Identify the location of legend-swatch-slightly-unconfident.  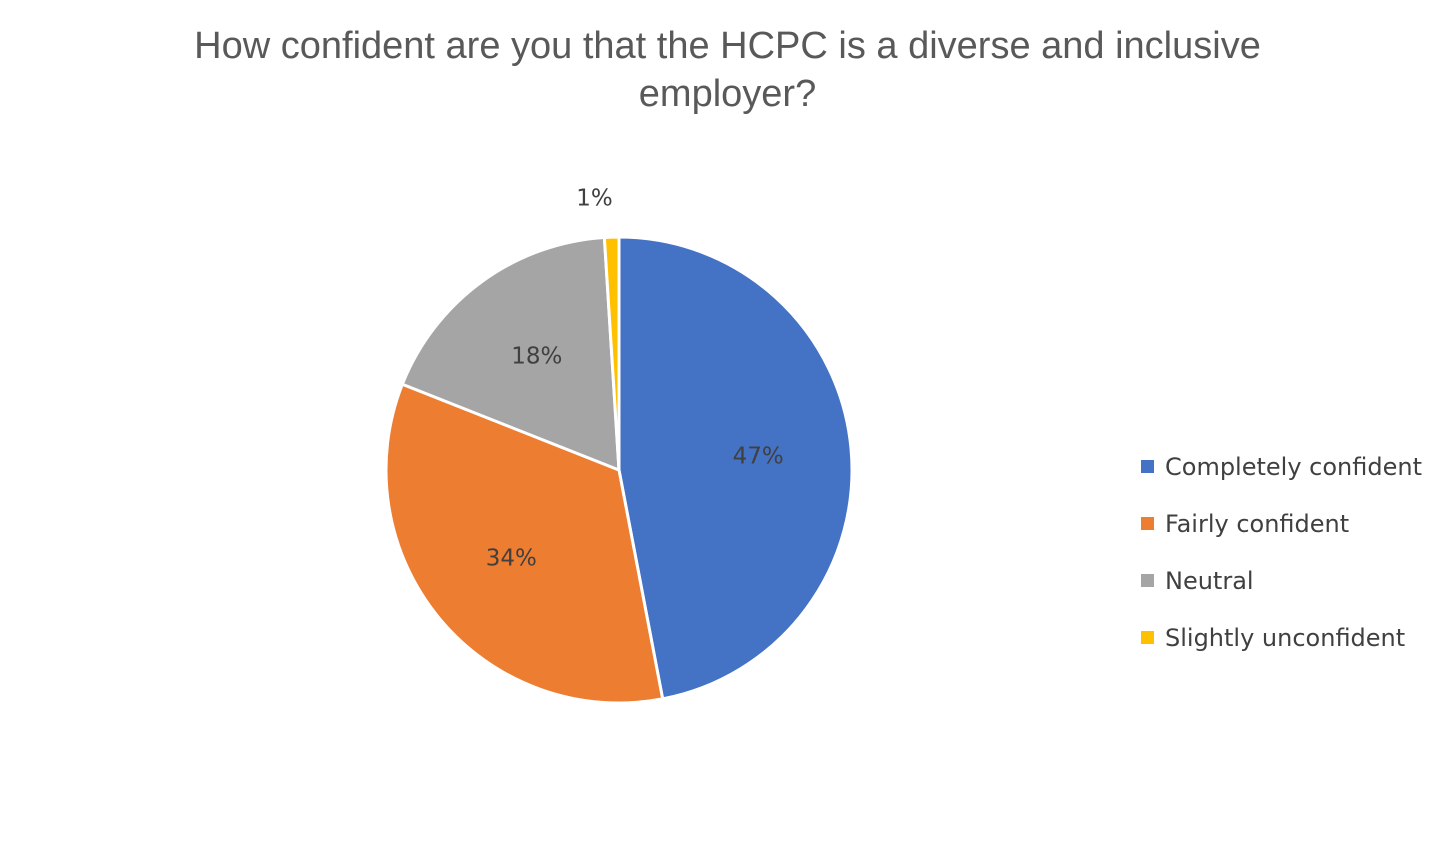
(1147, 637).